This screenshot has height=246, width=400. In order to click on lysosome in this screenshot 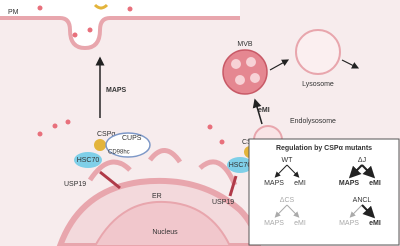, I will do `click(318, 52)`.